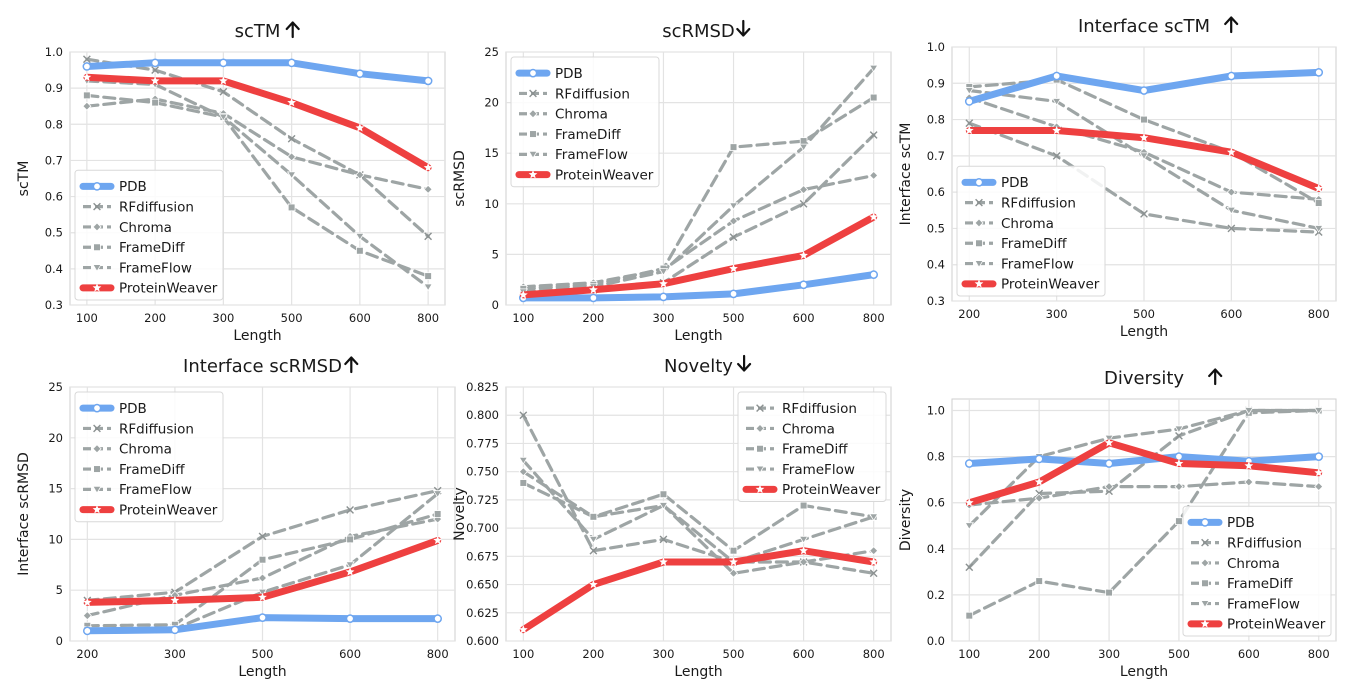 The width and height of the screenshot is (1370, 689). Describe the element at coordinates (936, 83) in the screenshot. I see `y-tick-label: 0.9` at that location.